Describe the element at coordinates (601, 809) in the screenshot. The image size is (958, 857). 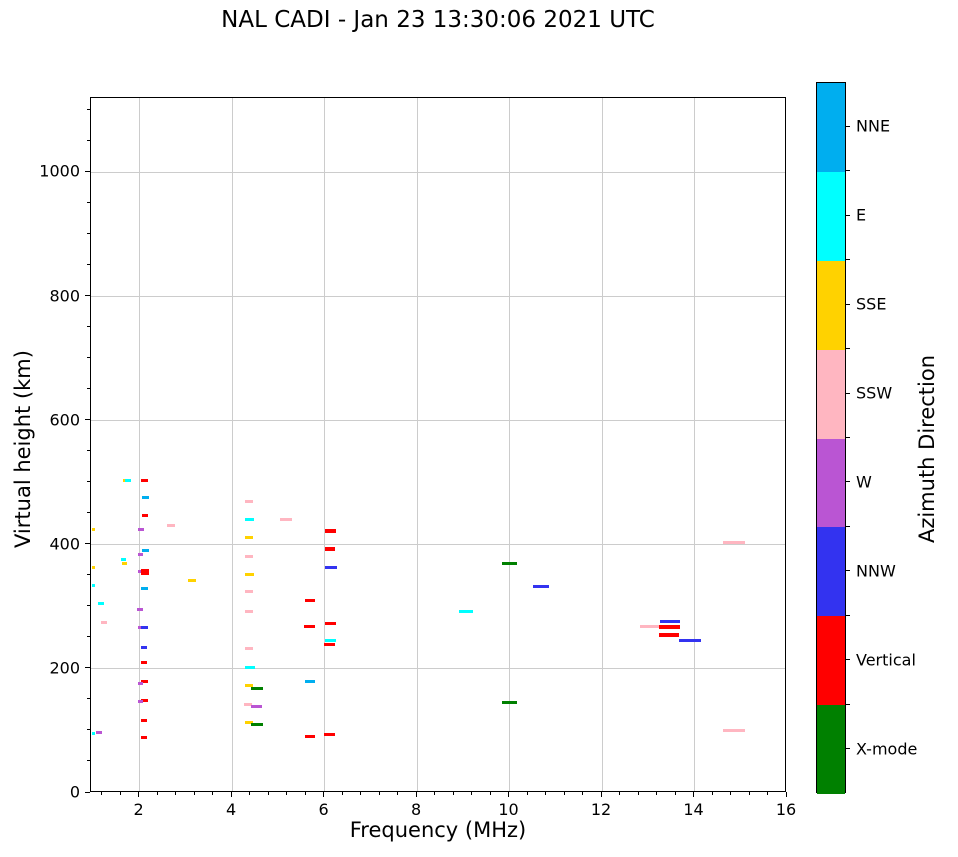
I see `x-tick-label: 12` at that location.